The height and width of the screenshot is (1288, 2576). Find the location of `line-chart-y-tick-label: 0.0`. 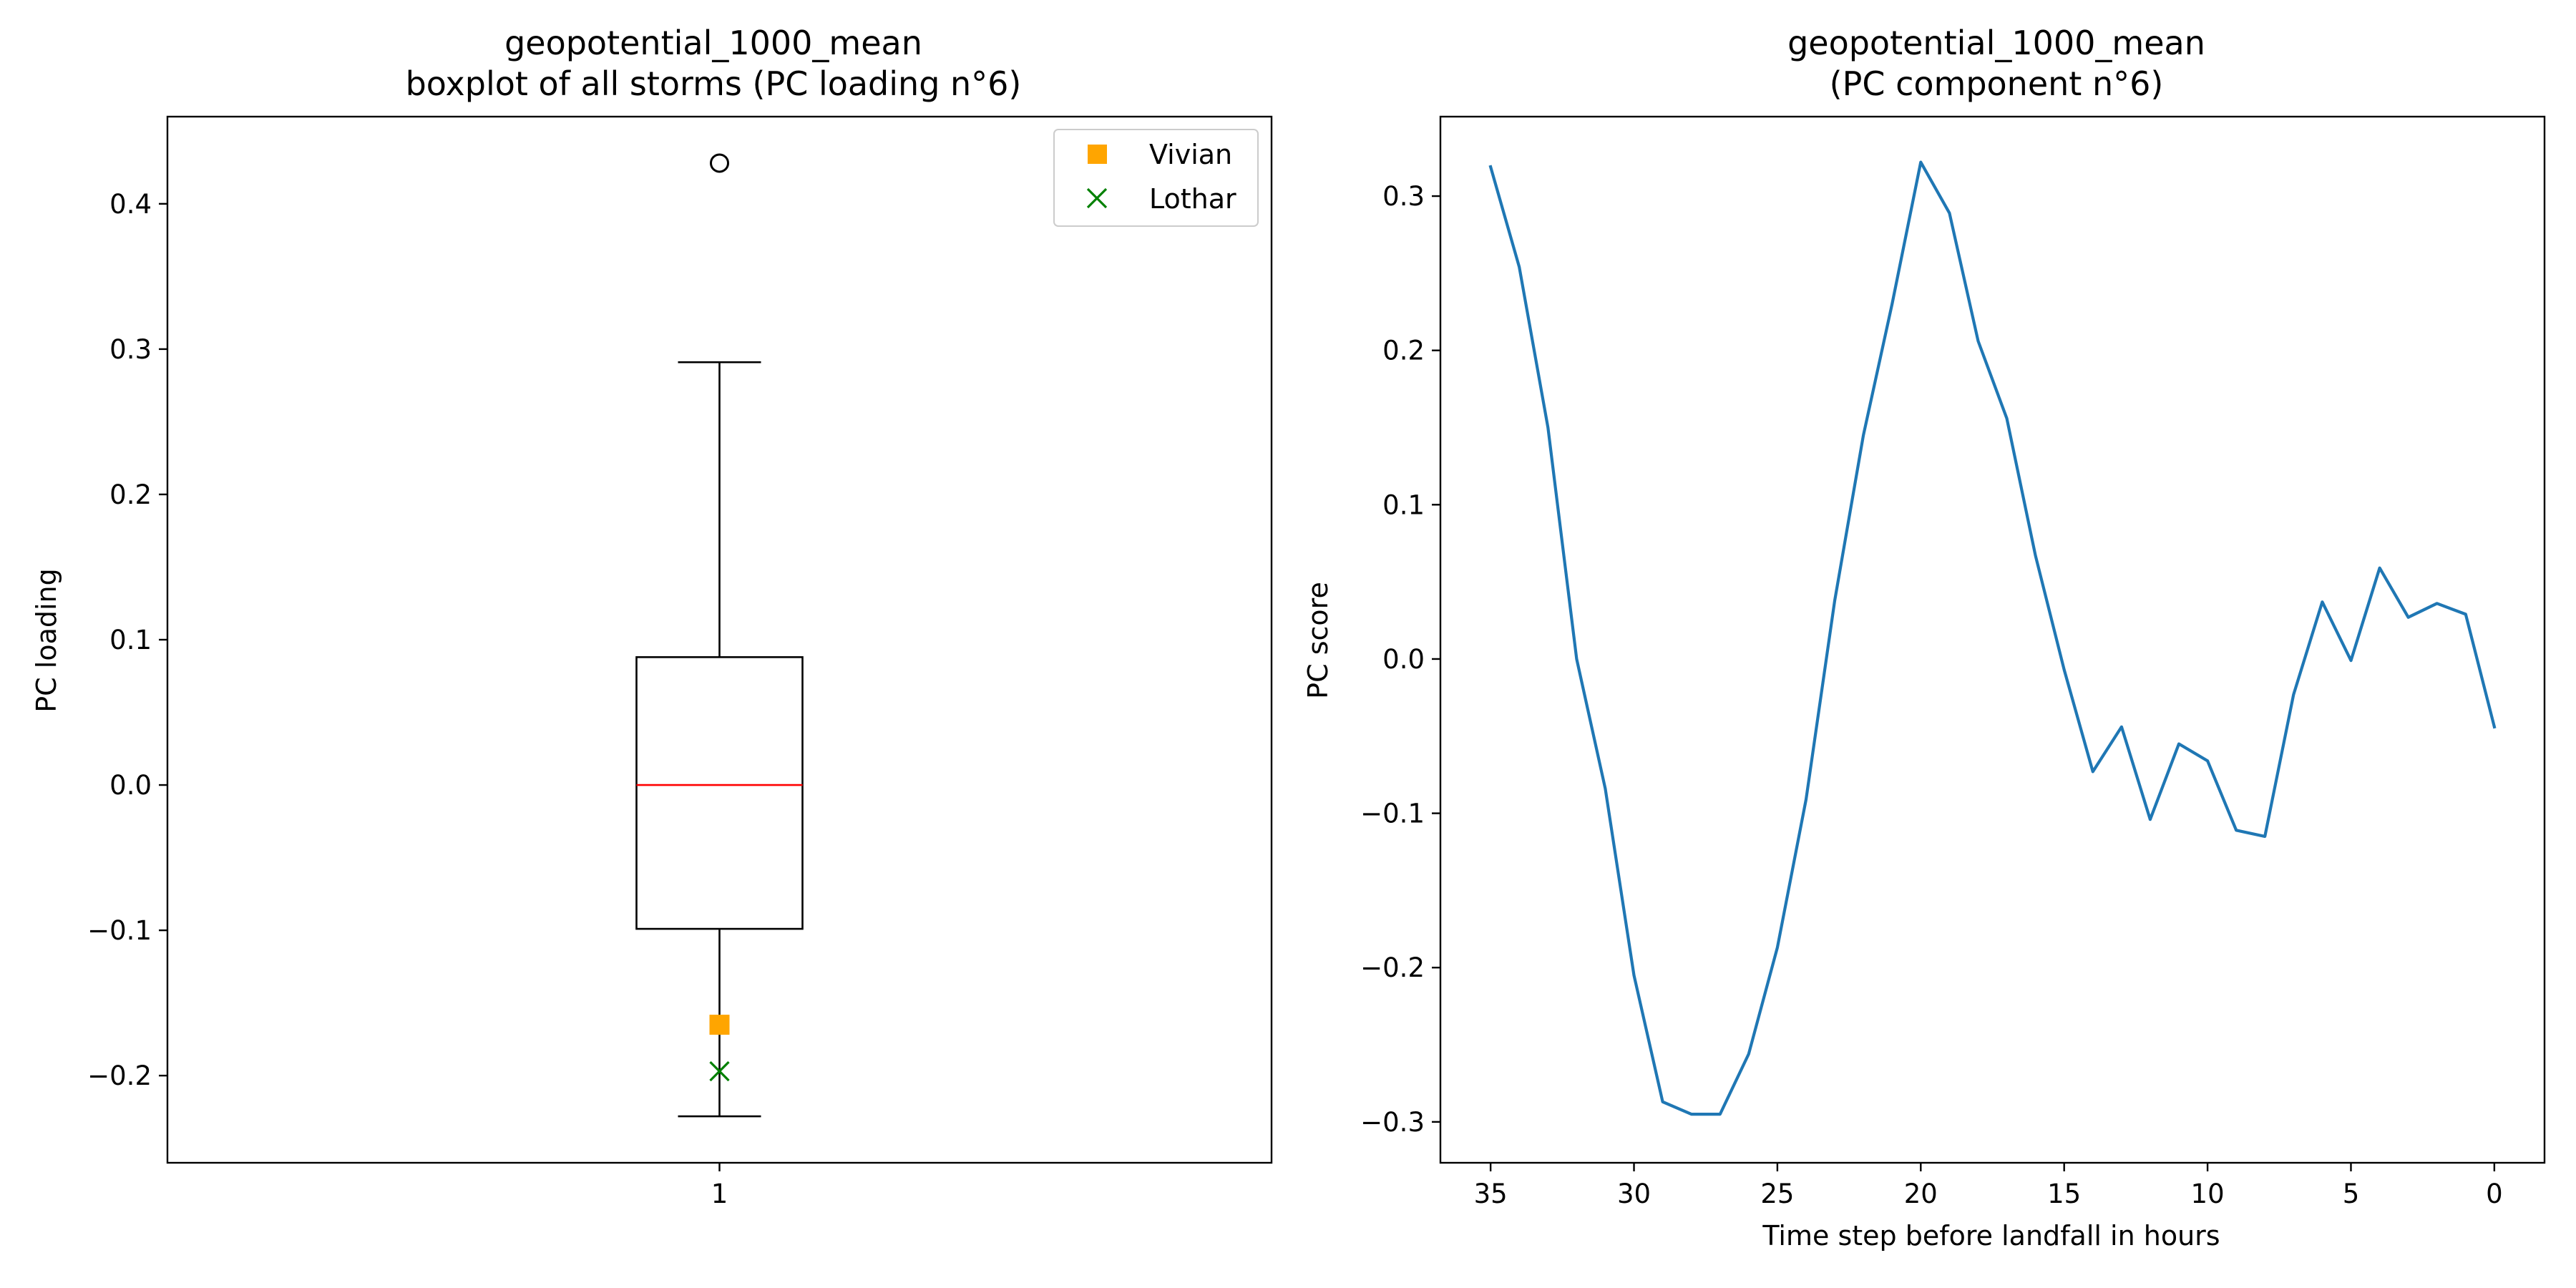

line-chart-y-tick-label: 0.0 is located at coordinates (1403, 659).